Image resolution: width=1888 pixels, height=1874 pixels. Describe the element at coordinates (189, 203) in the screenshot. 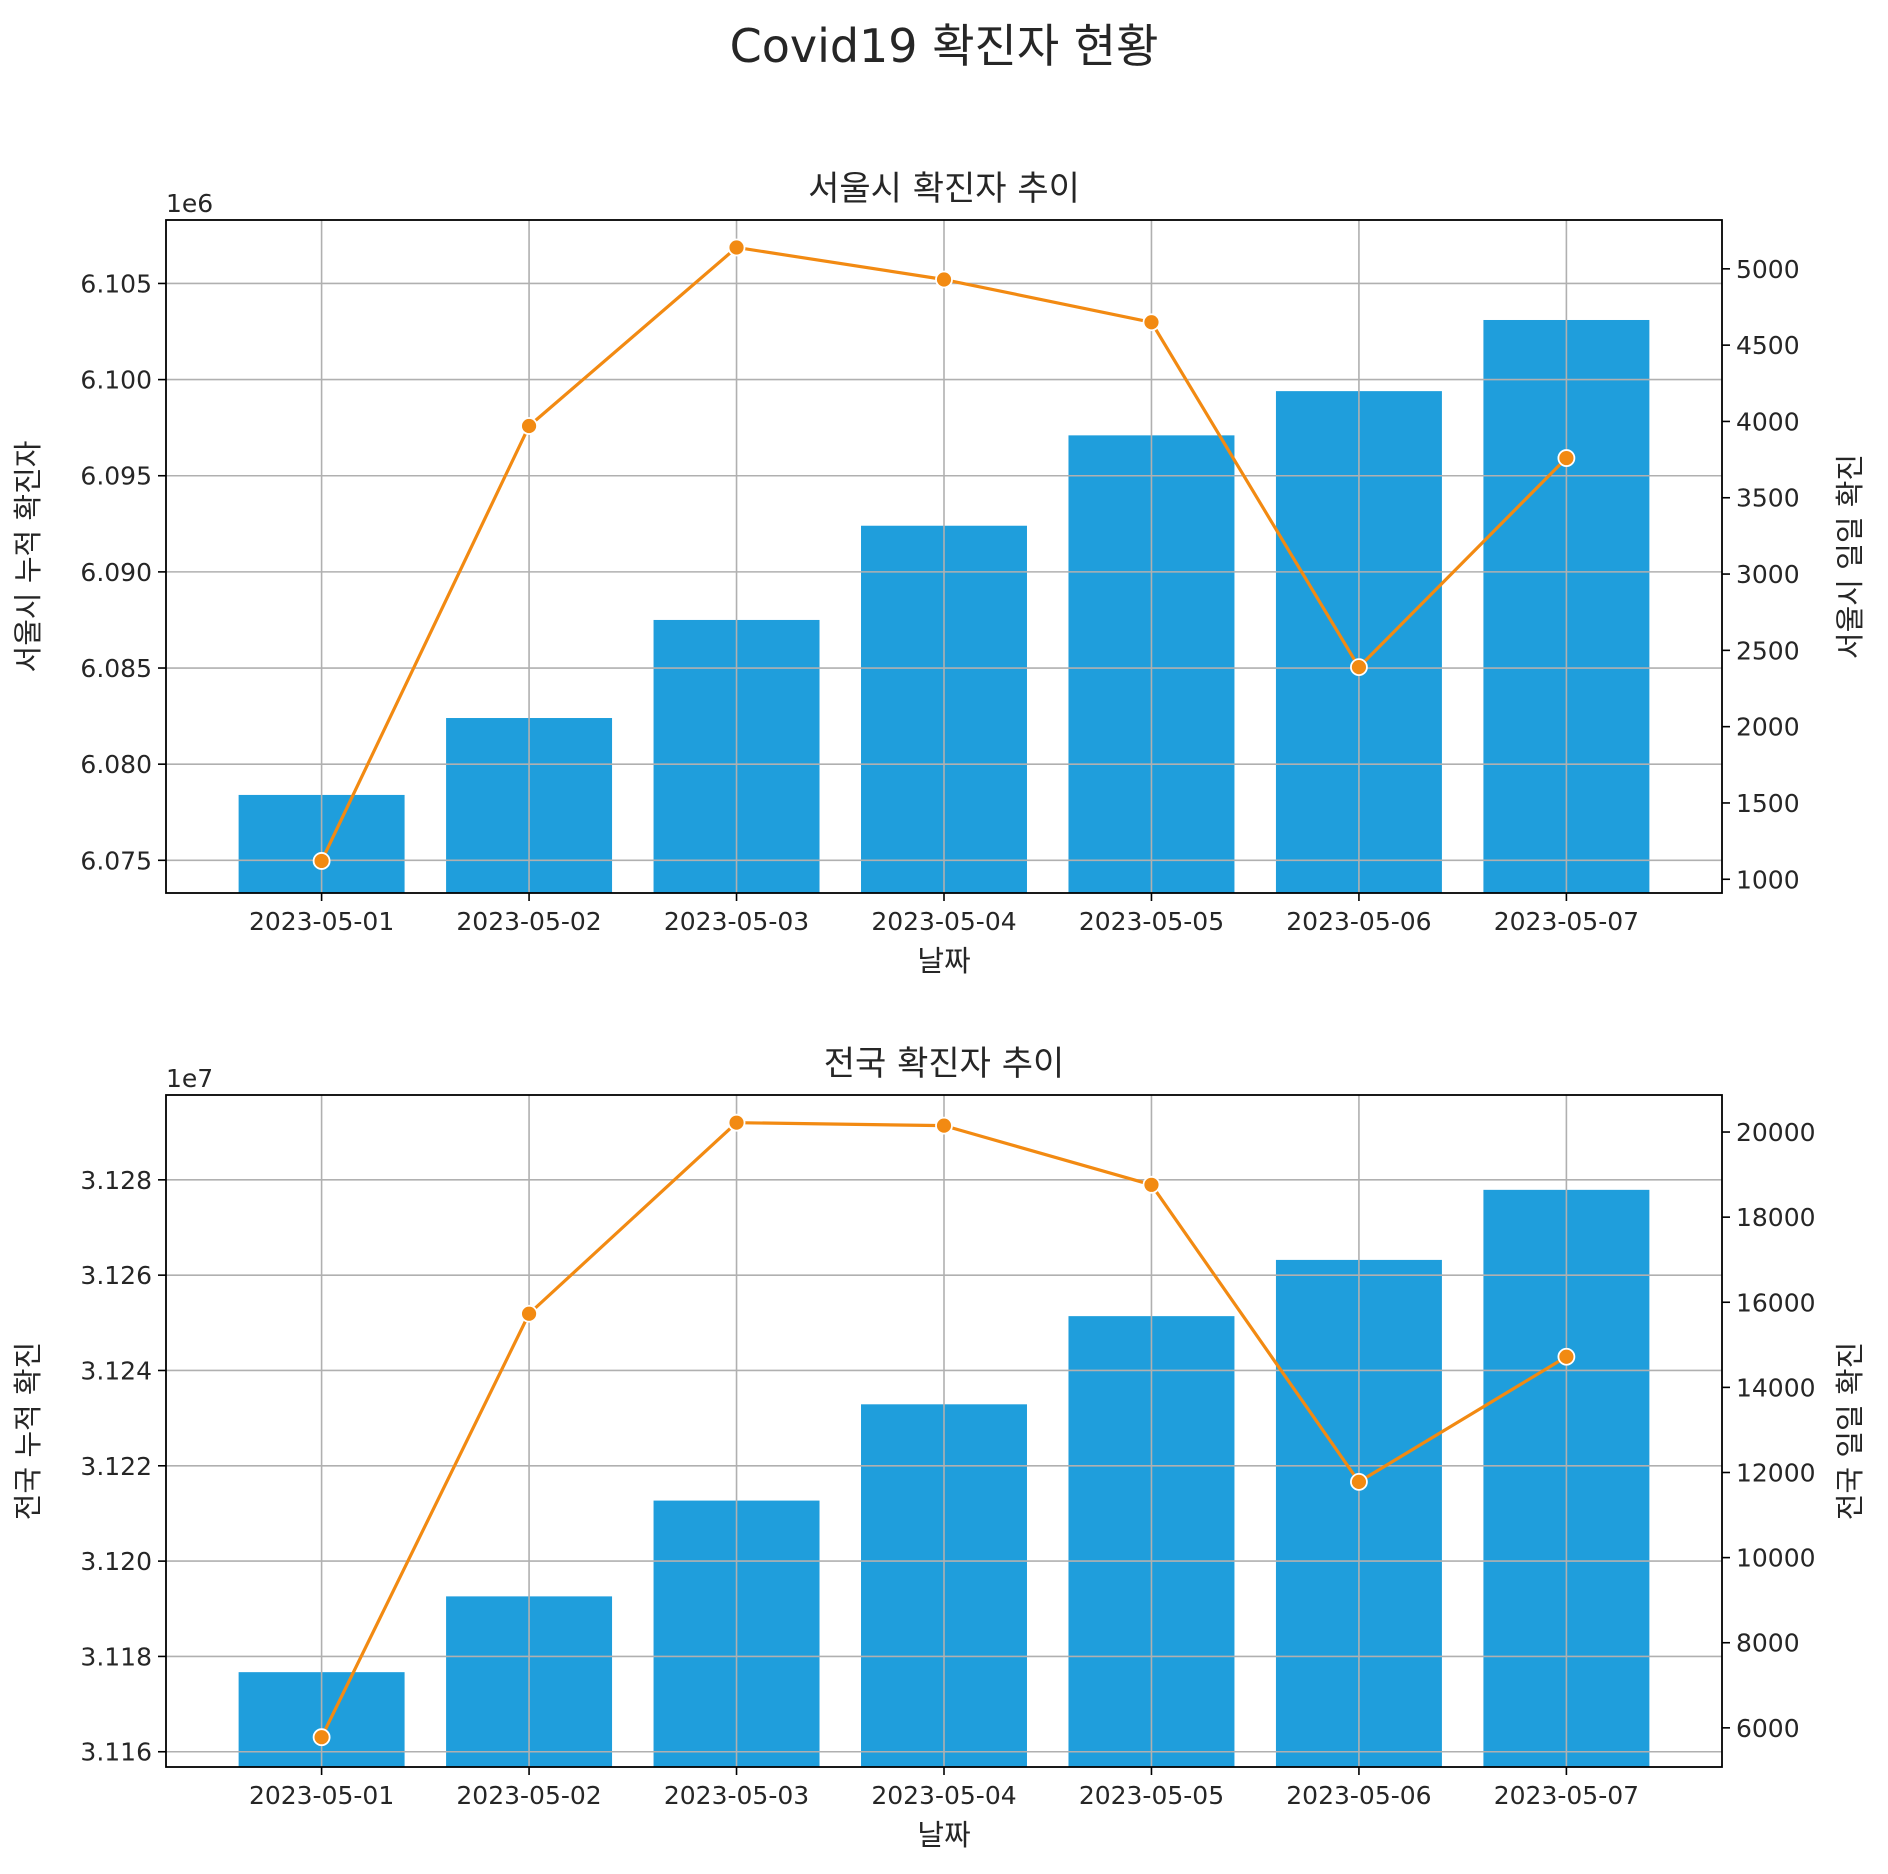

I see `y-left-offset-label: 1e6` at that location.